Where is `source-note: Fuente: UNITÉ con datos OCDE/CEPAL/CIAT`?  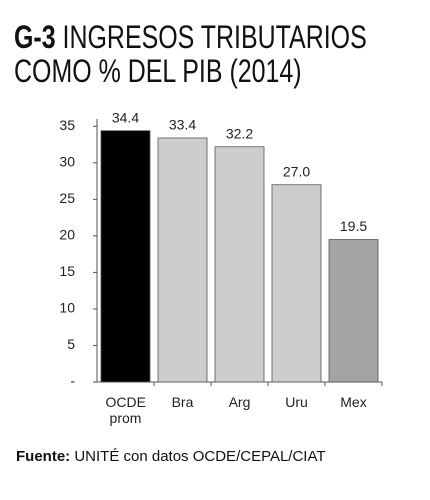 source-note: Fuente: UNITÉ con datos OCDE/CEPAL/CIAT is located at coordinates (171, 456).